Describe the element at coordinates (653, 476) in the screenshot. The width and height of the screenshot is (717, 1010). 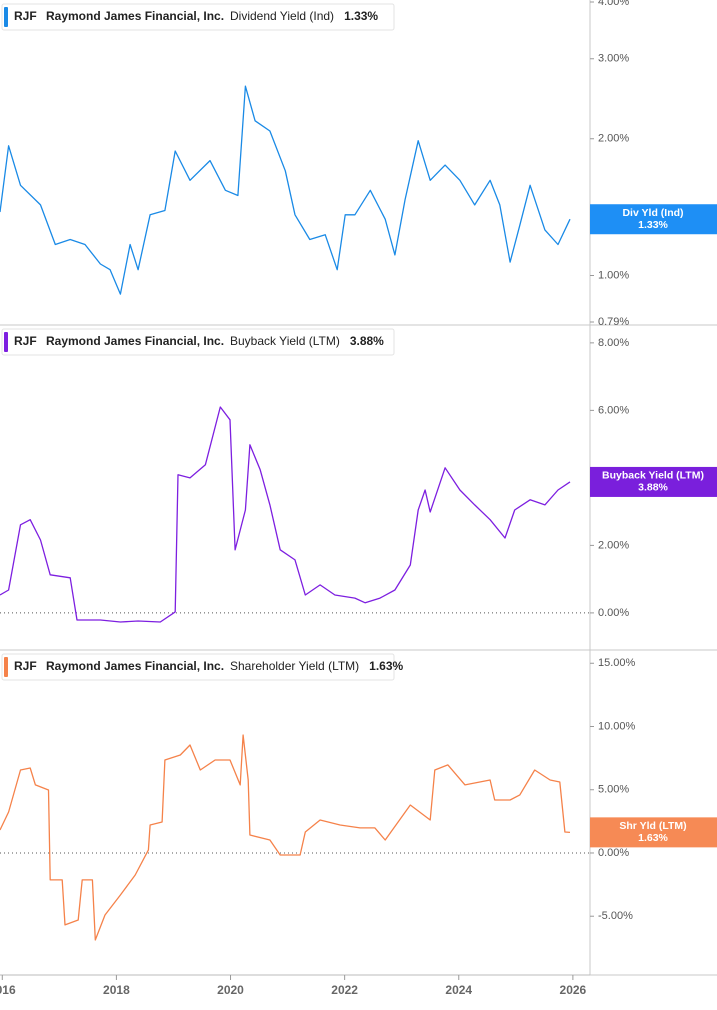
I see `flag-label: Buyback Yield (LTM)` at that location.